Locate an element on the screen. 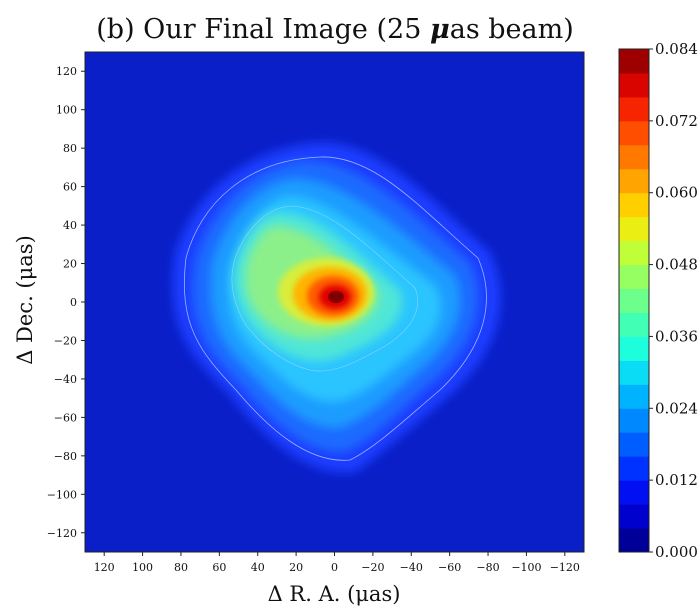  y-axis-ticks: 120 100 80 60 40 20 0 −20 −40 −60 −80 −100 −120 is located at coordinates (66, 302).